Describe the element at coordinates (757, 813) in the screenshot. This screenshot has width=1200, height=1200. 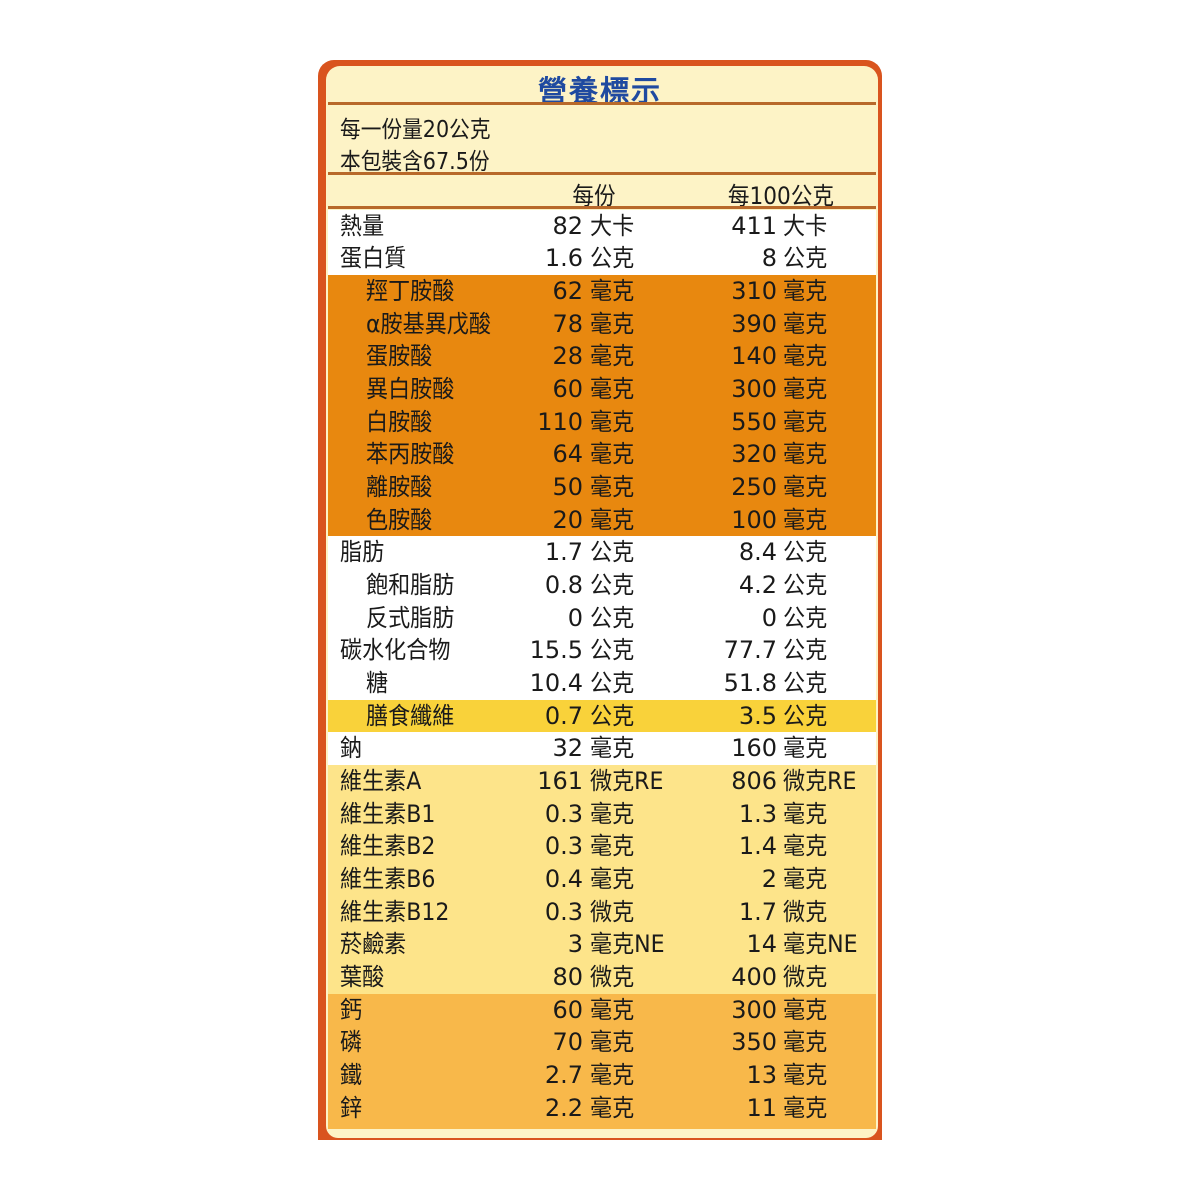
I see `per-100g-value: 1.3` at that location.